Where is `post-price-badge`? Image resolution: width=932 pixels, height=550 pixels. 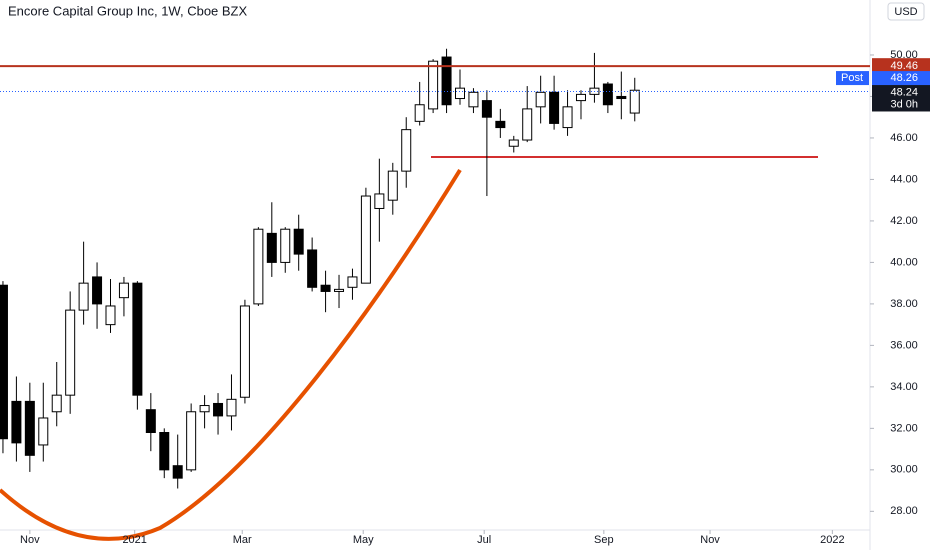
post-price-badge is located at coordinates (901, 78).